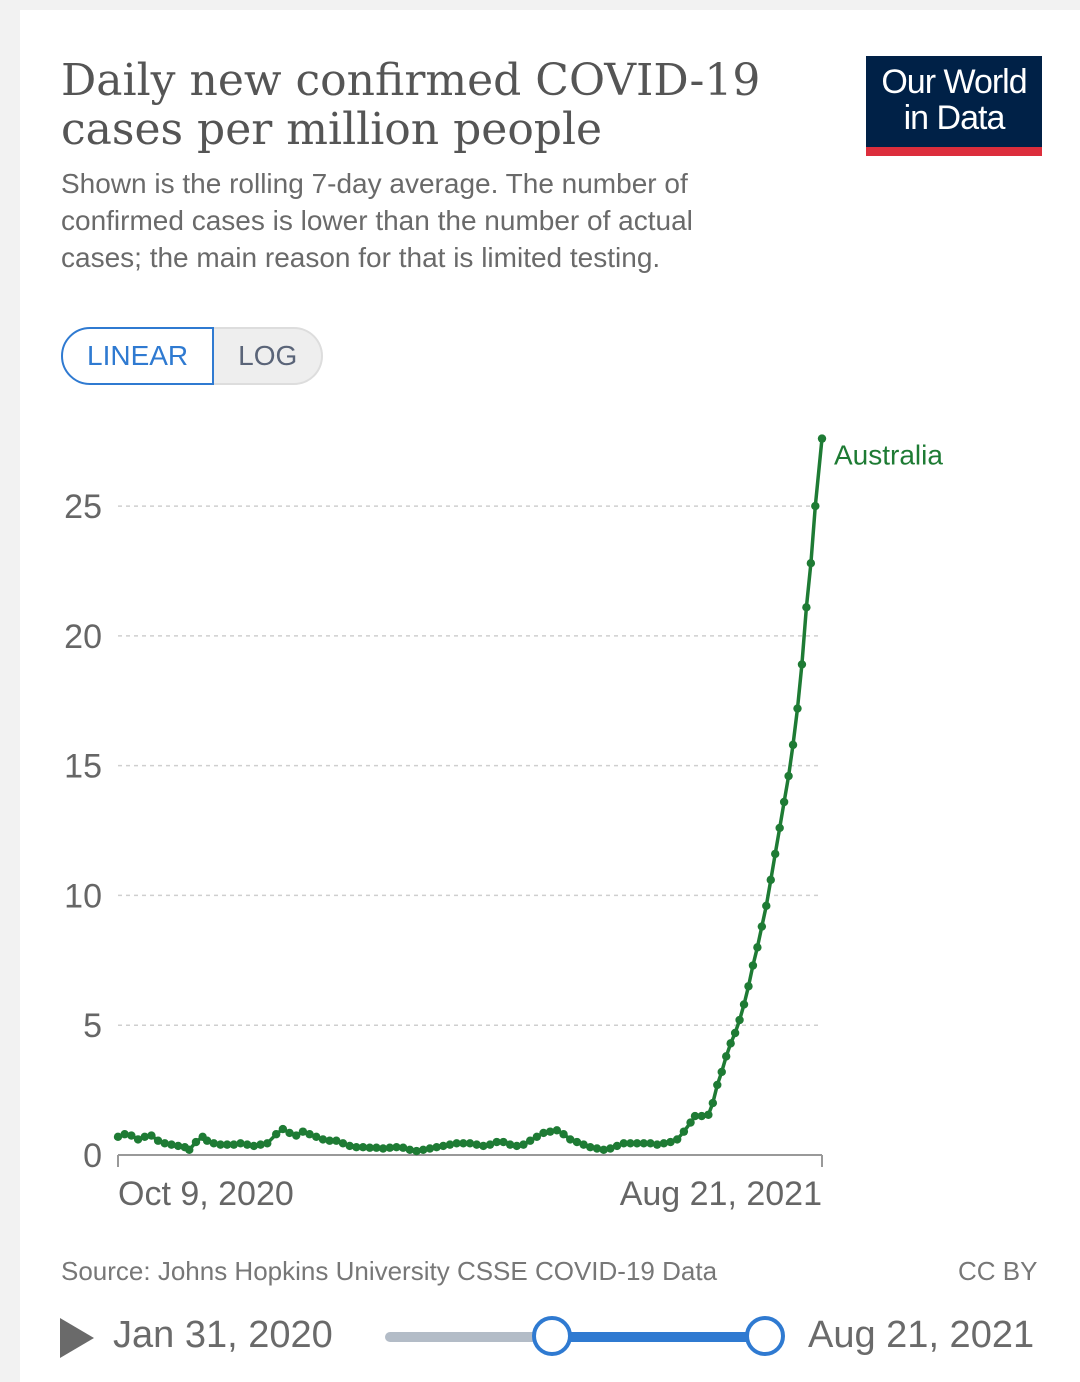 The height and width of the screenshot is (1382, 1080). I want to click on timeline-slider: Jan 31, 2020 Aug 21, 2021, so click(550, 1341).